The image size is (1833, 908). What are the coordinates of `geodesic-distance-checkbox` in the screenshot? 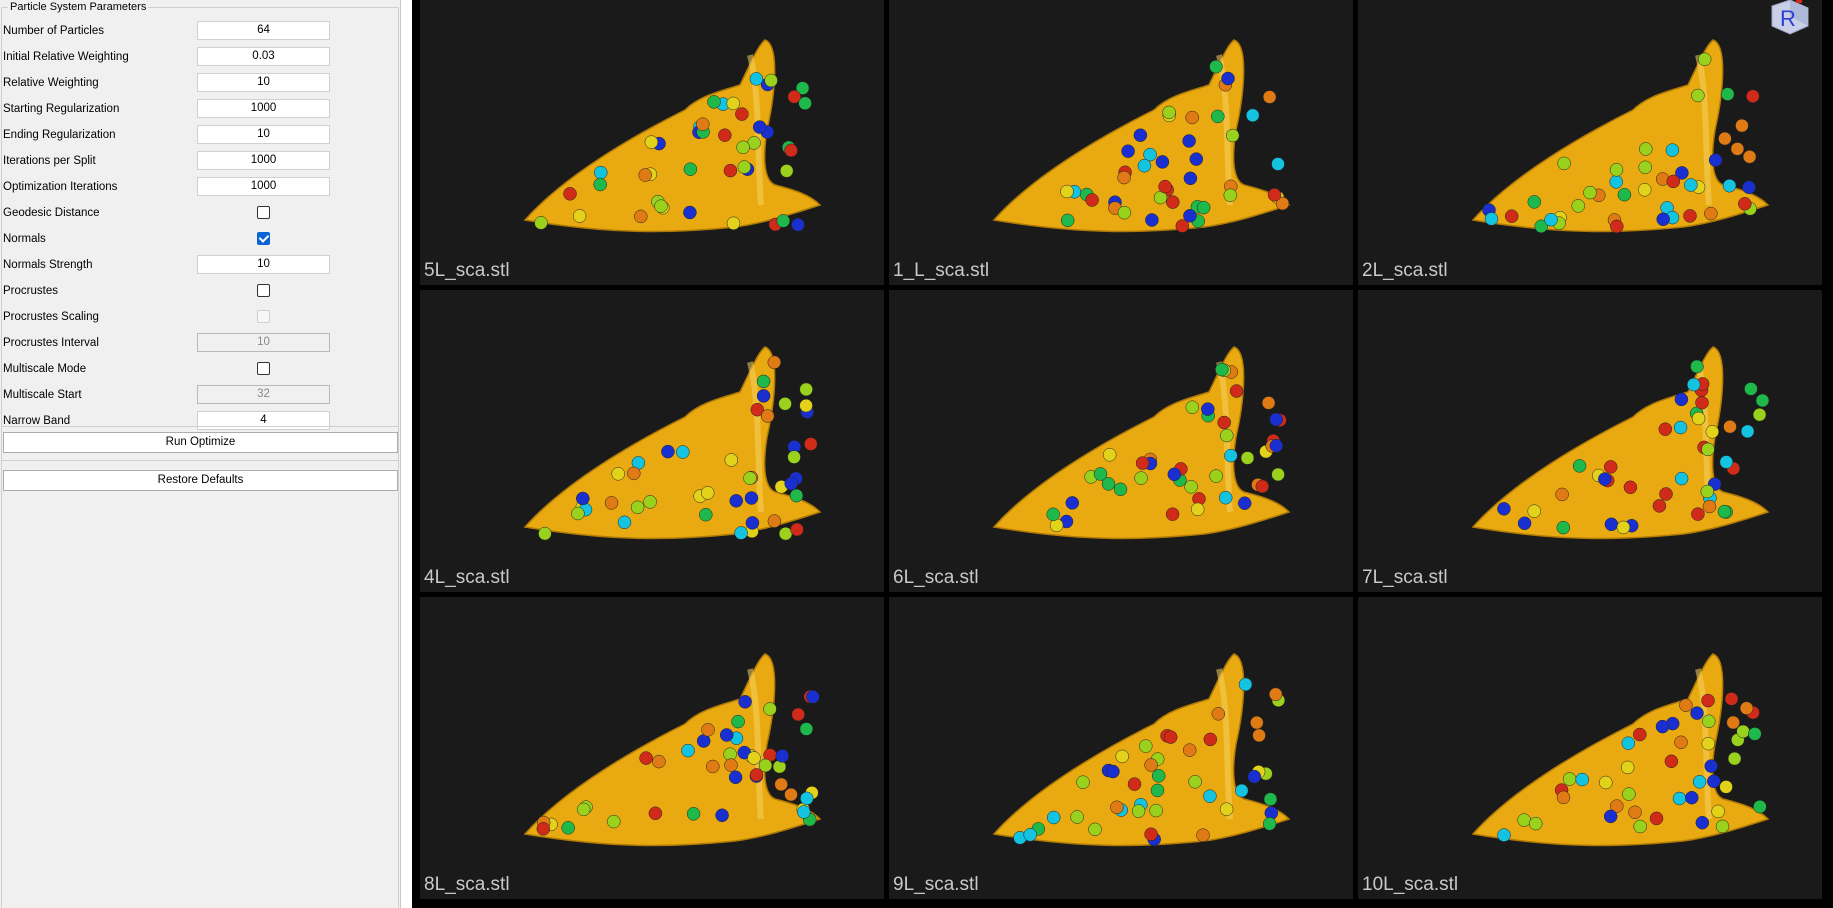 It's located at (263, 212).